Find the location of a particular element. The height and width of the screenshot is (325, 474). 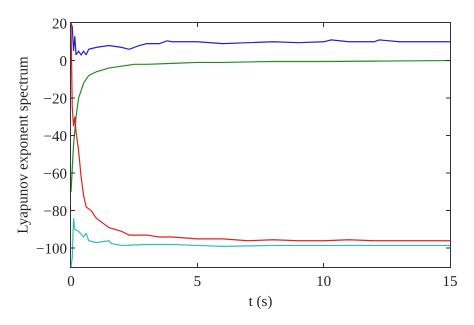

y-tick-label: −40 is located at coordinates (55, 136).